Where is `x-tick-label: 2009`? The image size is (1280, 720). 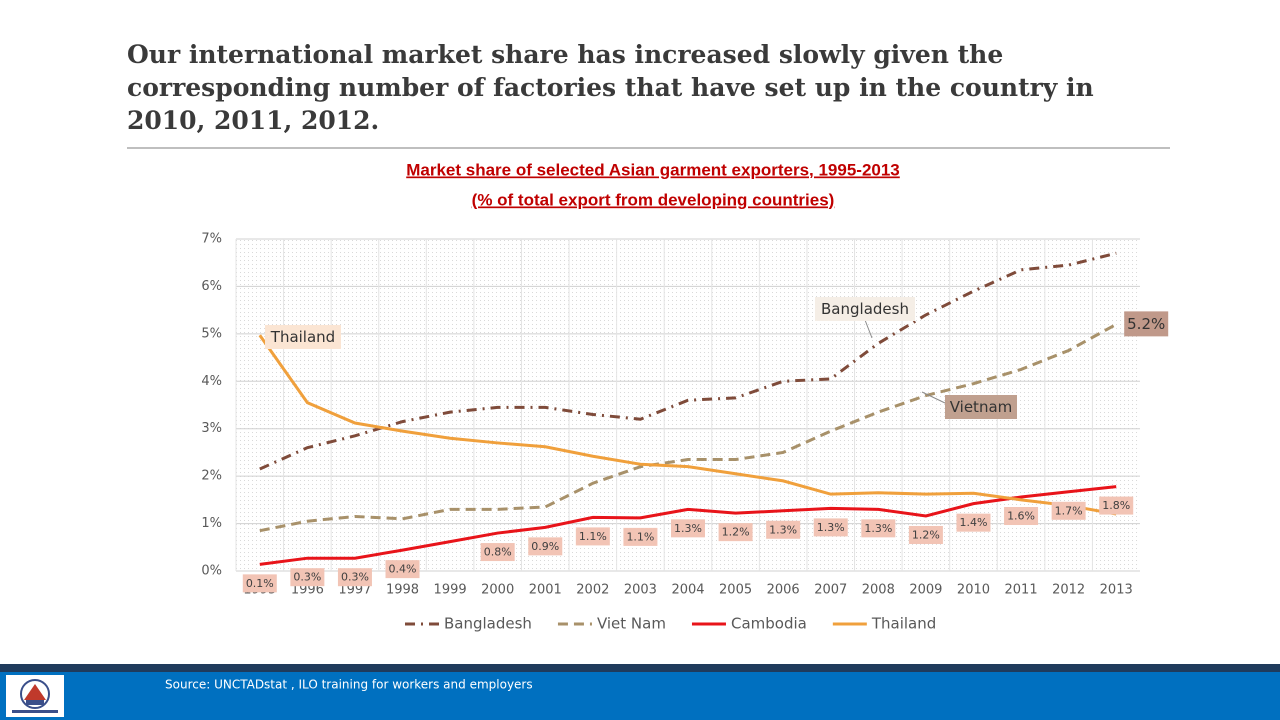
x-tick-label: 2009 is located at coordinates (925, 590).